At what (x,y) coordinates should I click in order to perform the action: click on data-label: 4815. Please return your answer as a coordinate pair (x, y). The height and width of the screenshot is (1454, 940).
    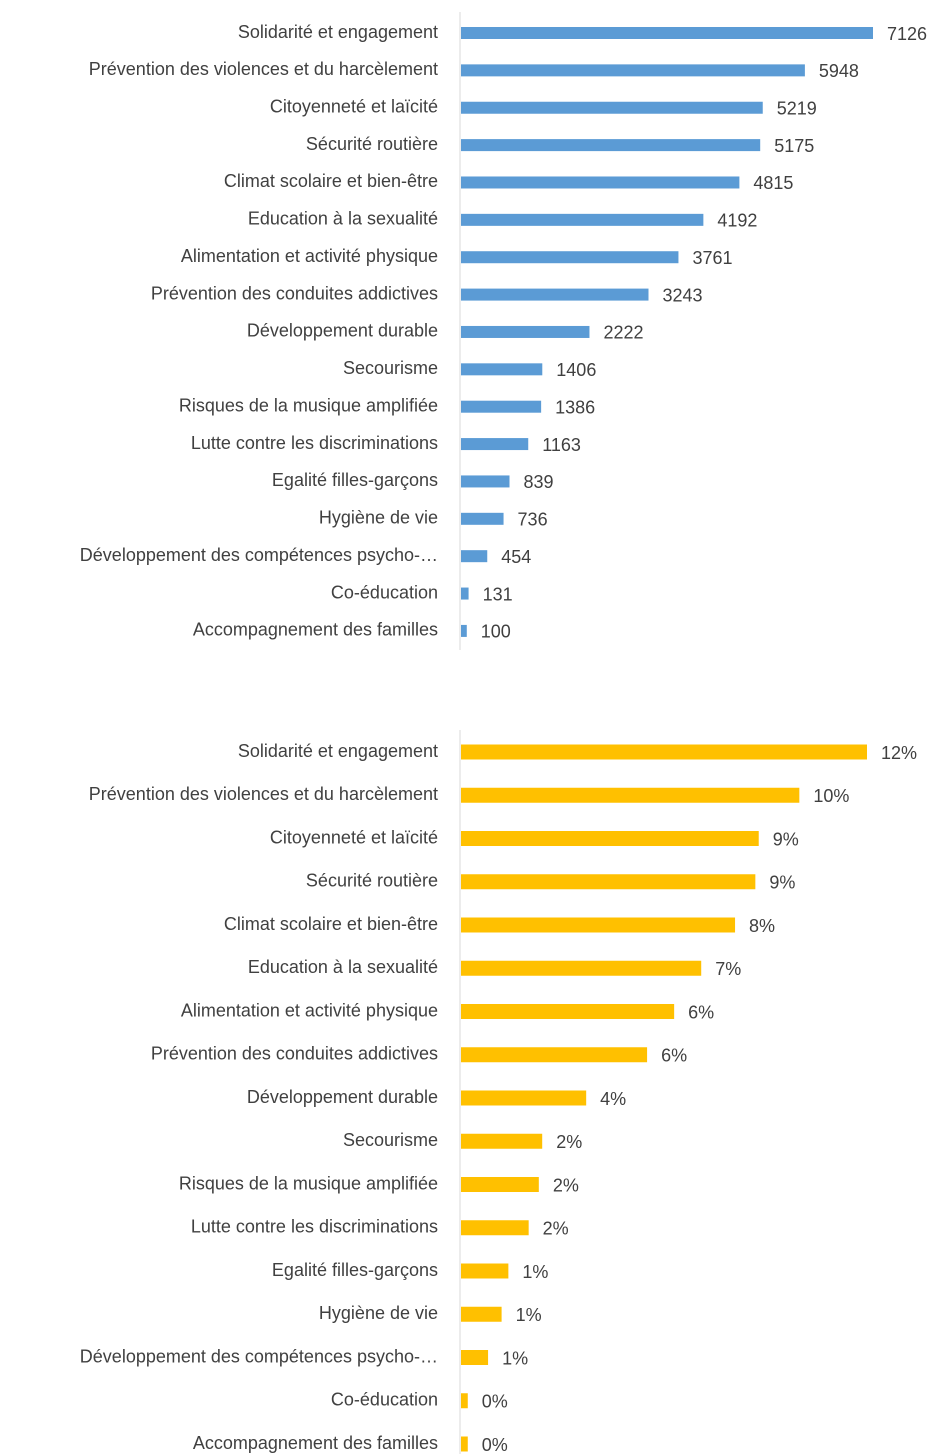
    Looking at the image, I should click on (773, 183).